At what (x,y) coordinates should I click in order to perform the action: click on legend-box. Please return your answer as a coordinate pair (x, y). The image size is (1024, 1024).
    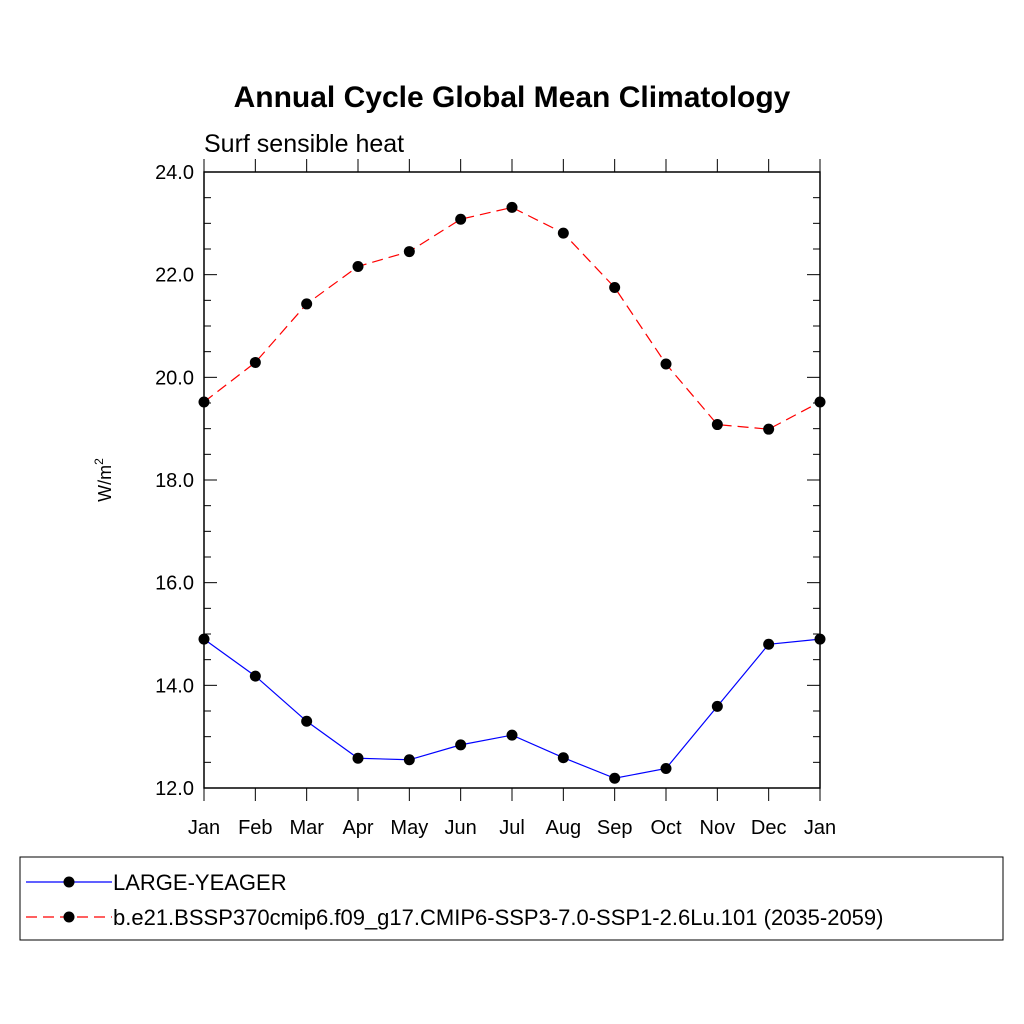
    Looking at the image, I should click on (511, 898).